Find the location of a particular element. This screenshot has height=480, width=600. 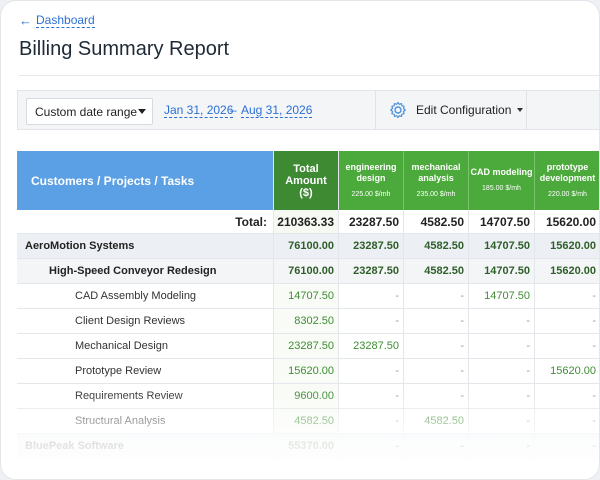

row-label: Mechanical Design is located at coordinates (145, 346).